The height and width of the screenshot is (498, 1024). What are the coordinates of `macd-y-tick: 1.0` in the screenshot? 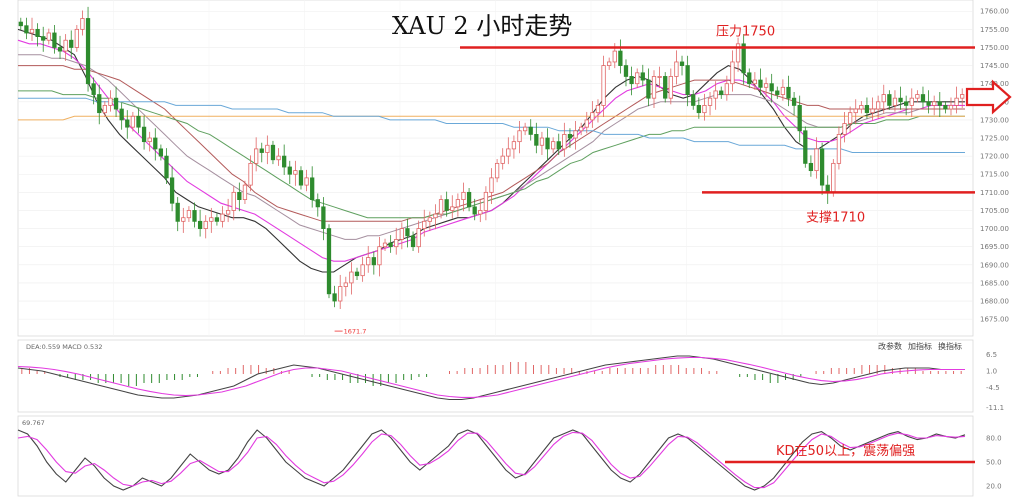 It's located at (991, 372).